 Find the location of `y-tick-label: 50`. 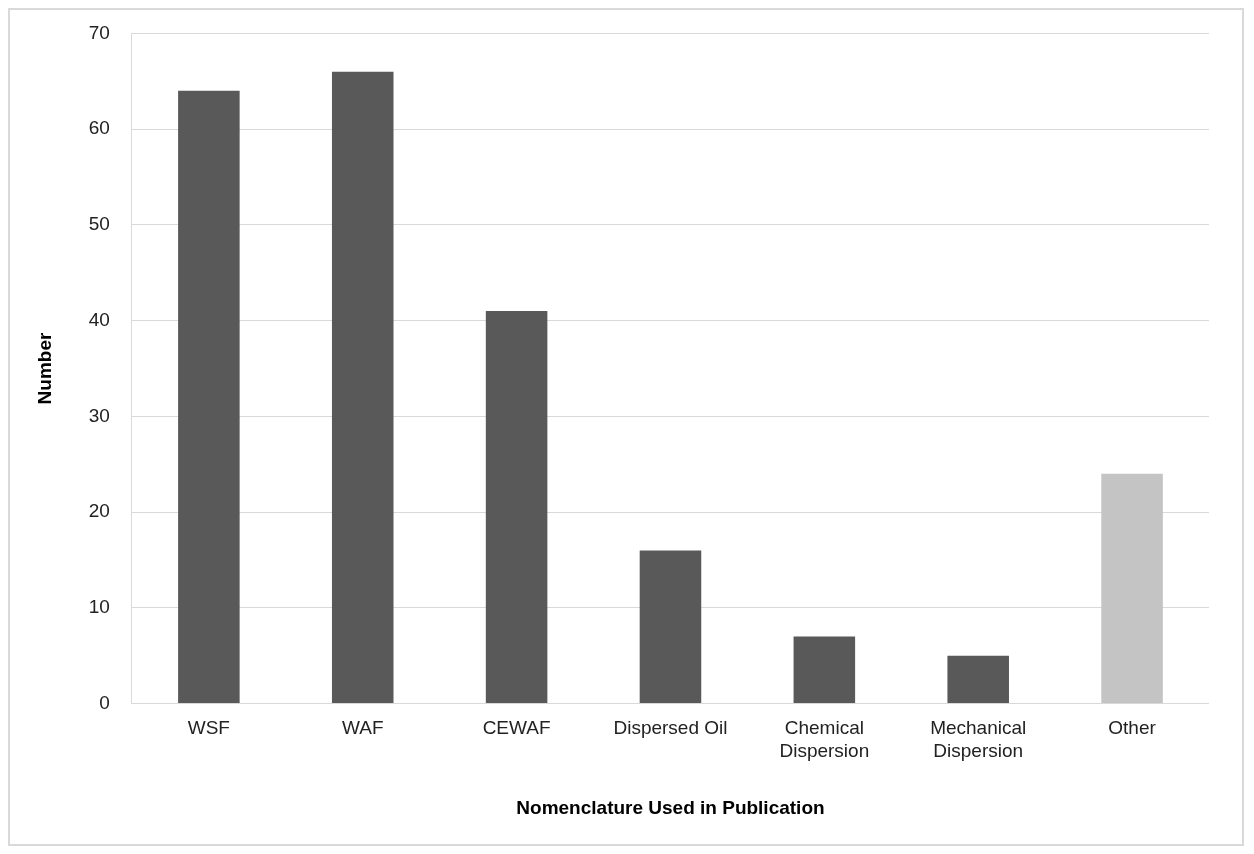

y-tick-label: 50 is located at coordinates (99, 224).